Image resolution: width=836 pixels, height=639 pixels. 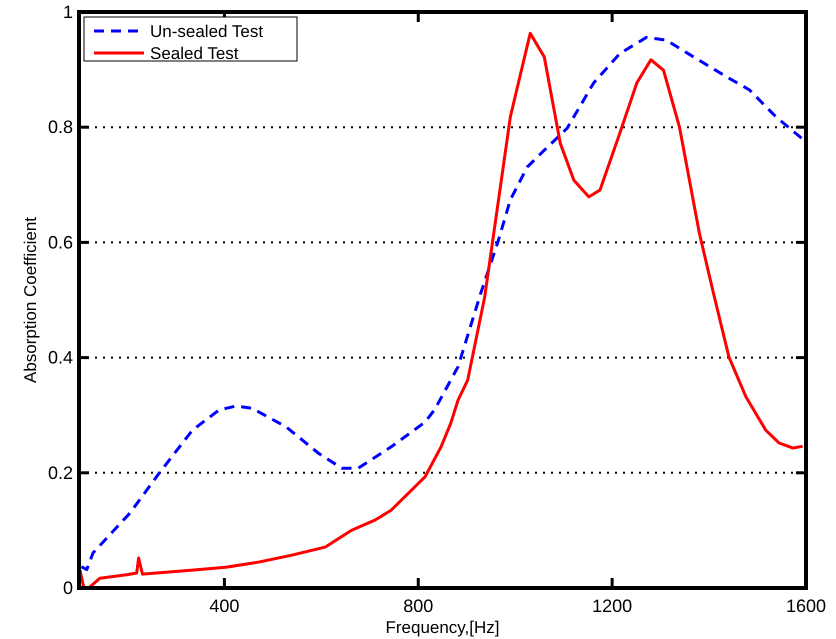 What do you see at coordinates (30, 300) in the screenshot?
I see `y-axis-title: Absorption Coefficient` at bounding box center [30, 300].